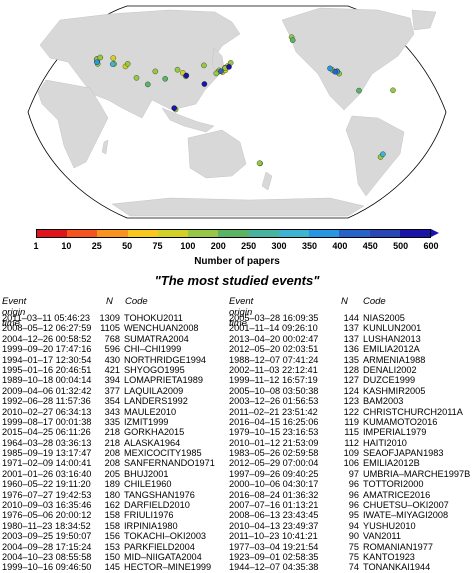 The image size is (474, 573). What do you see at coordinates (392, 328) in the screenshot?
I see `event-code: KUNLUN2001` at bounding box center [392, 328].